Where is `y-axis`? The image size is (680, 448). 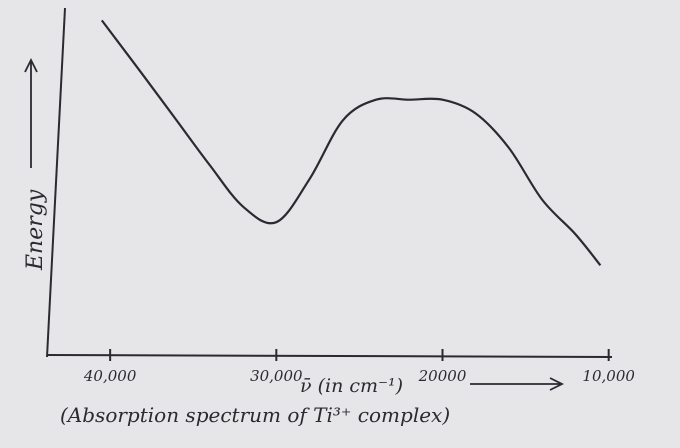
y-axis is located at coordinates (56, 182).